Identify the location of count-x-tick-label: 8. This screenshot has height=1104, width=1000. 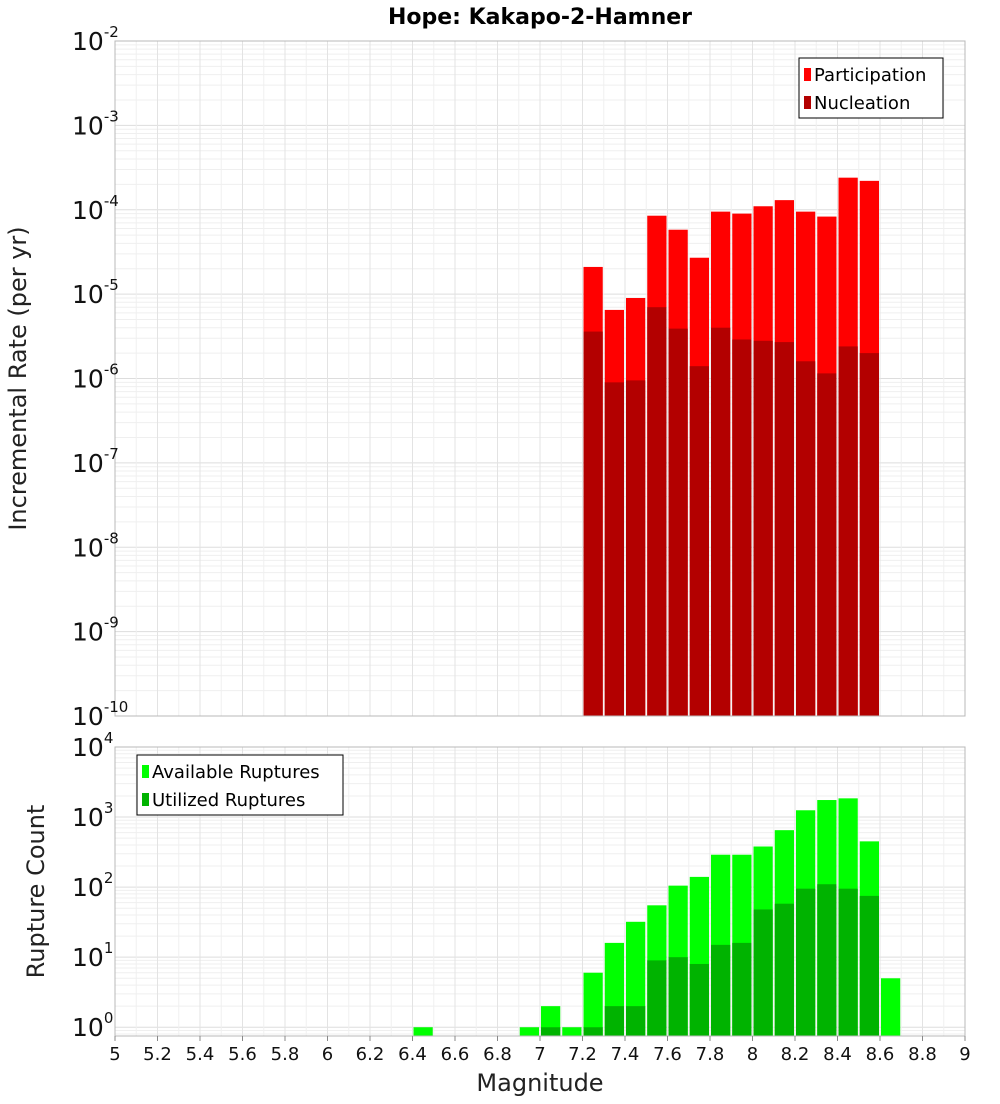
(752, 1054).